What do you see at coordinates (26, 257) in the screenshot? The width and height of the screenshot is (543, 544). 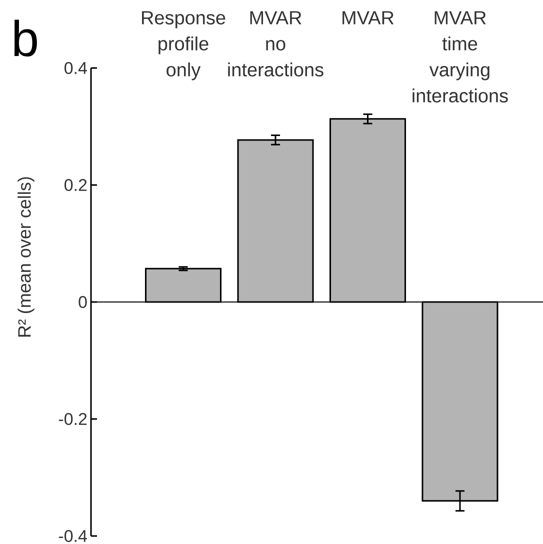 I see `y-axis-title: R² (mean over cells)` at bounding box center [26, 257].